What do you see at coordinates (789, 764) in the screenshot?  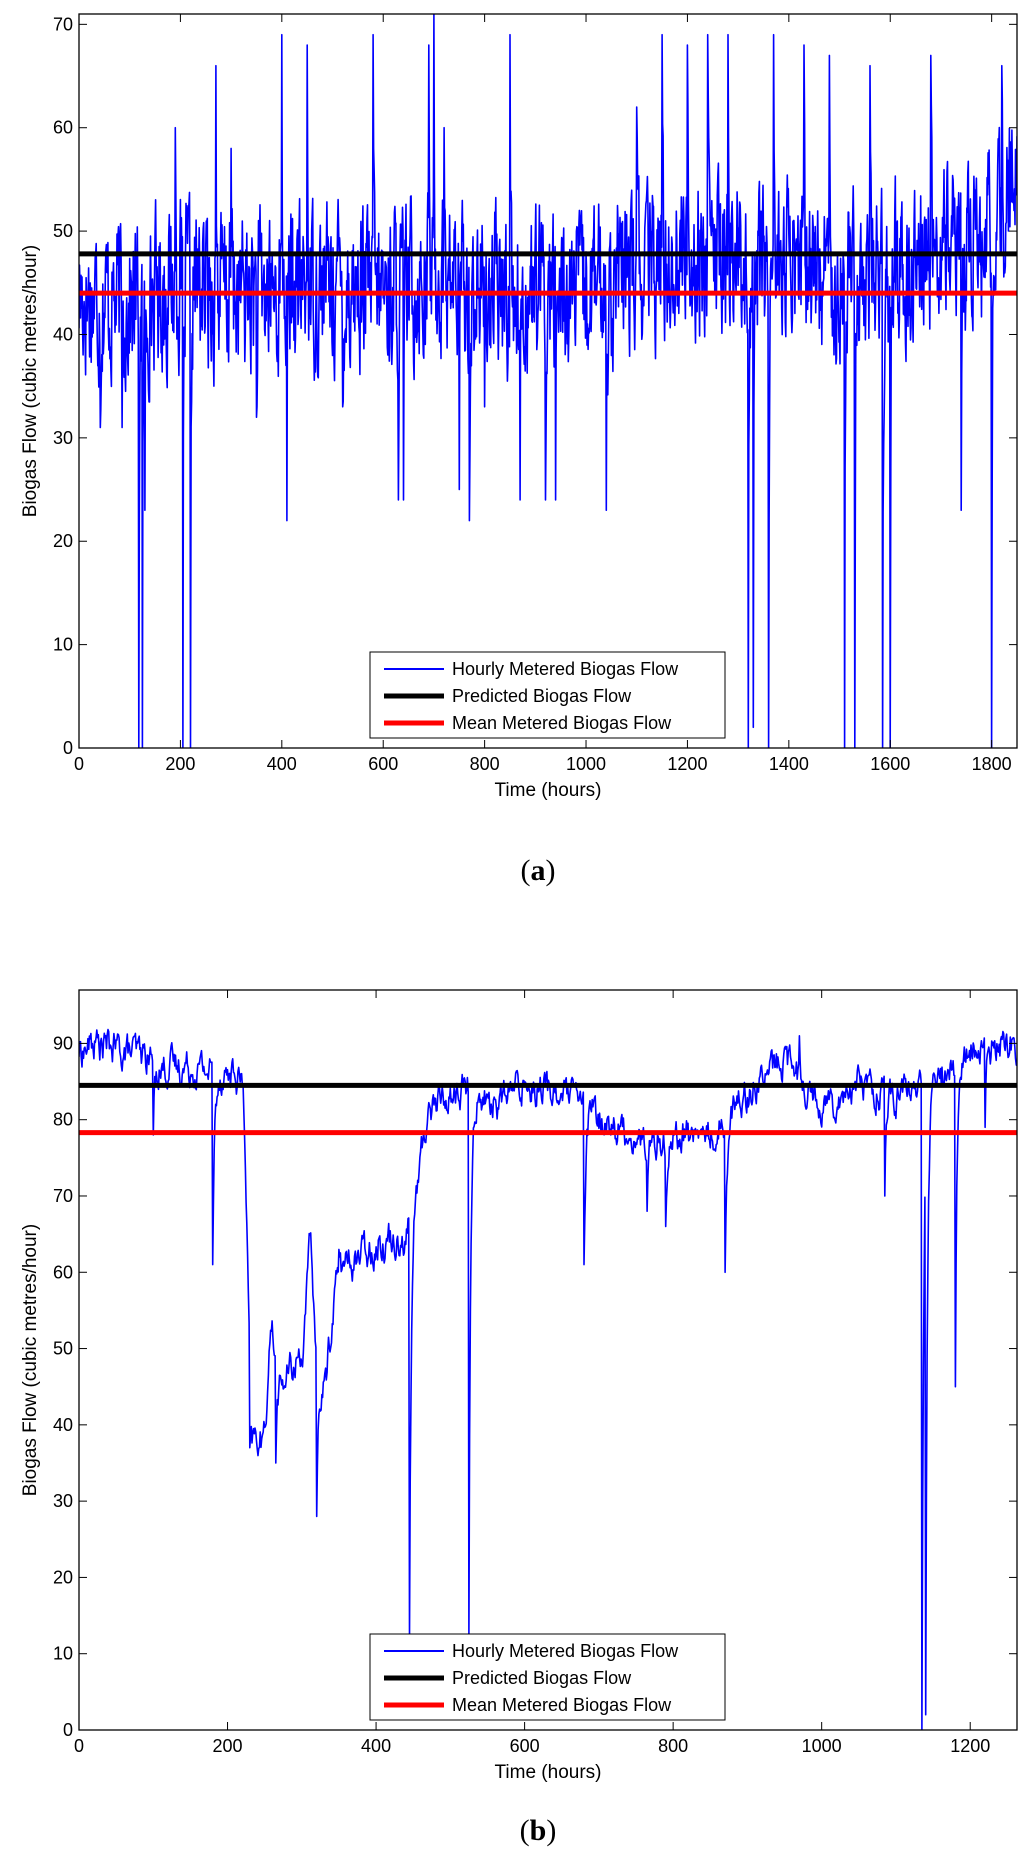 I see `x-tick-label: 1400` at bounding box center [789, 764].